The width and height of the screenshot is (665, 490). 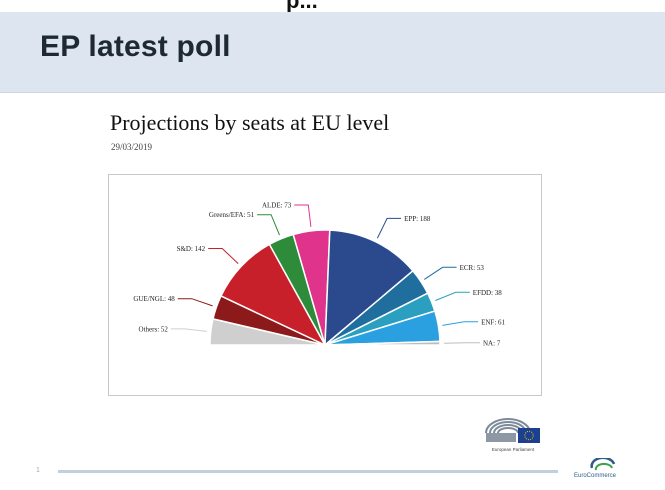 I want to click on seat-slice-na, so click(x=382, y=343).